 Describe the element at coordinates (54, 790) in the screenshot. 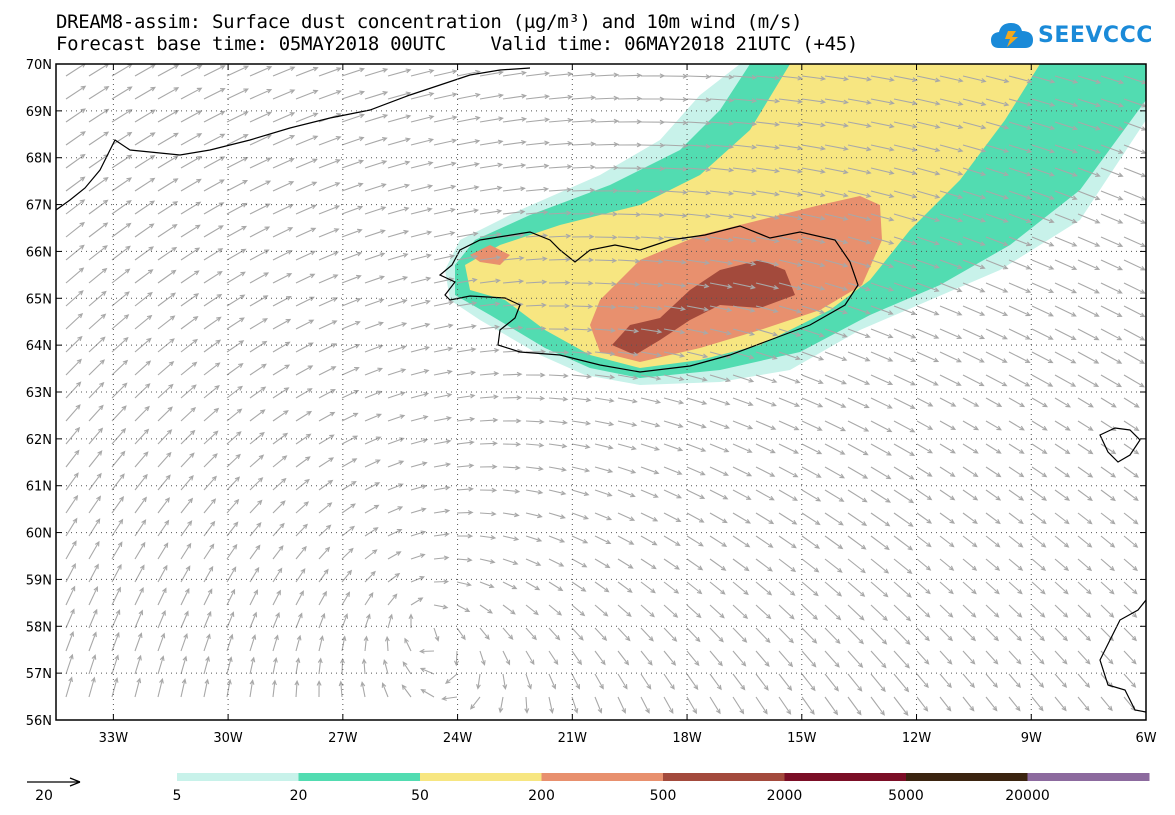

I see `wind-reference: 20` at that location.